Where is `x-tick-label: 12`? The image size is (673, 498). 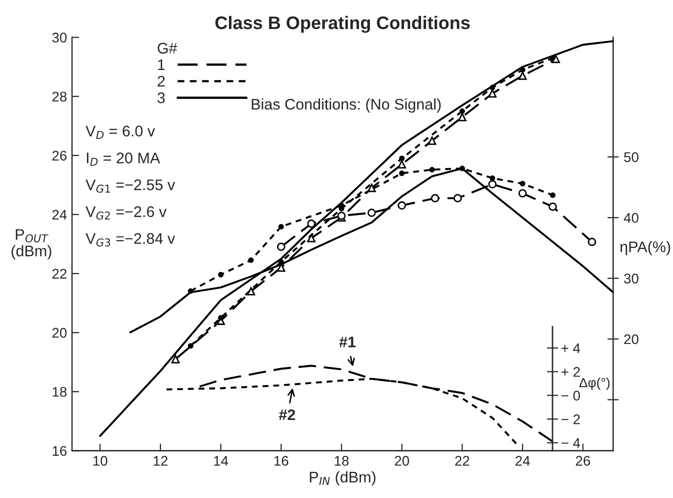 x-tick-label: 12 is located at coordinates (161, 461).